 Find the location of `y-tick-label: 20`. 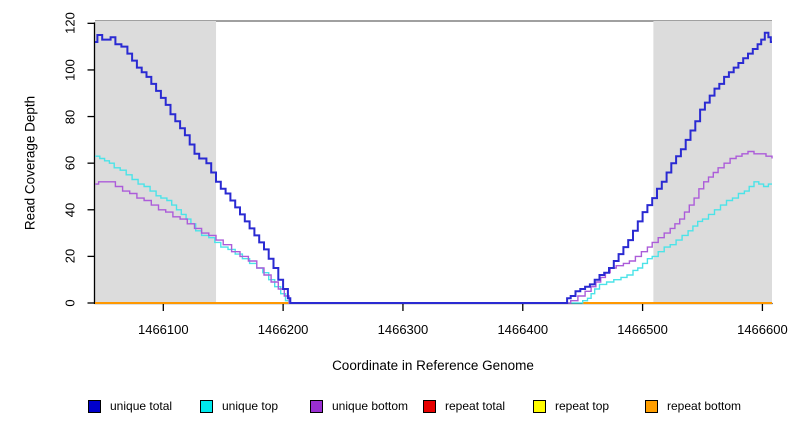

y-tick-label: 20 is located at coordinates (70, 256).